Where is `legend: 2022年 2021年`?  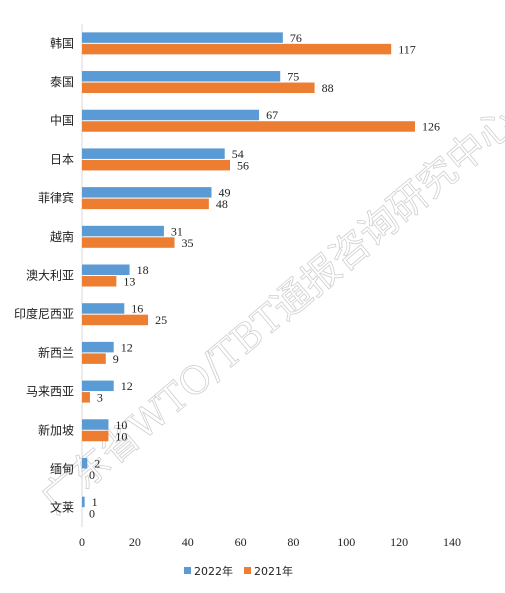 legend: 2022年 2021年 is located at coordinates (238, 571).